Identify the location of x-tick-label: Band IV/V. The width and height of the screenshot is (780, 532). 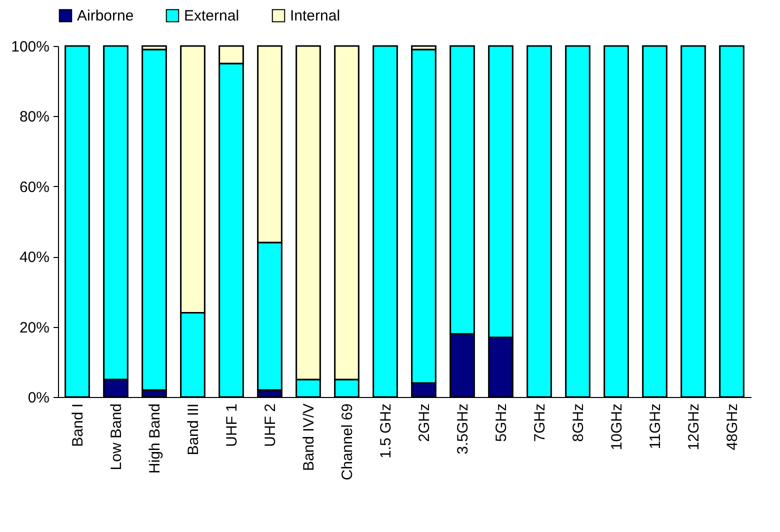
(309, 438).